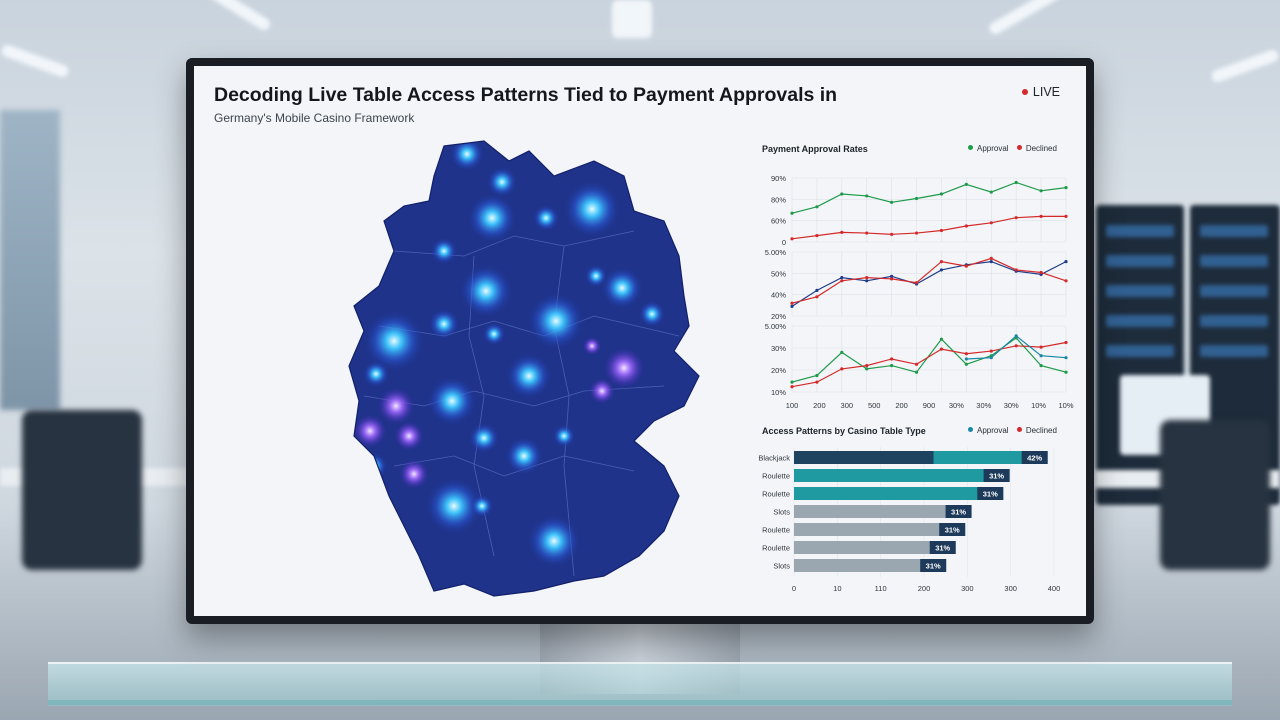 The height and width of the screenshot is (720, 1280). I want to click on x-tick-label: 0, so click(794, 588).